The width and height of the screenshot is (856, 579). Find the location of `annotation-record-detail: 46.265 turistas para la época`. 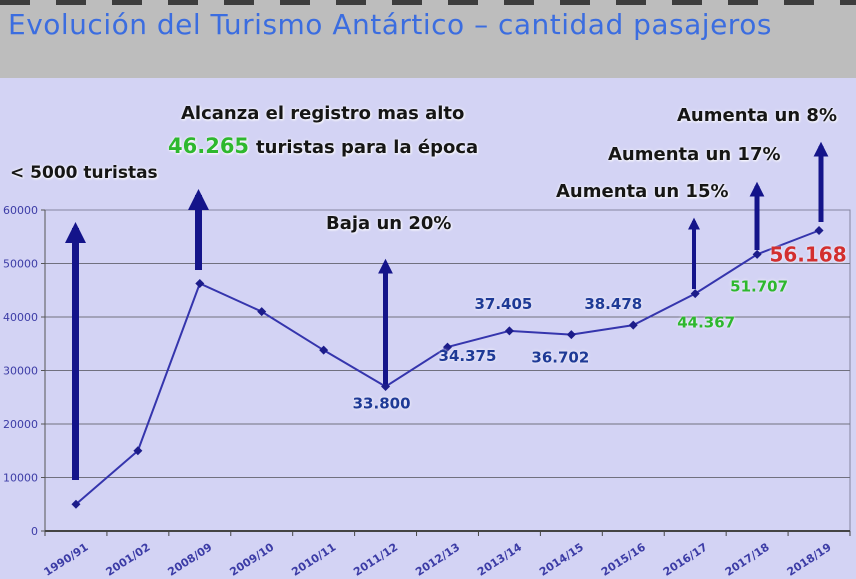

annotation-record-detail: 46.265 turistas para la época is located at coordinates (323, 146).